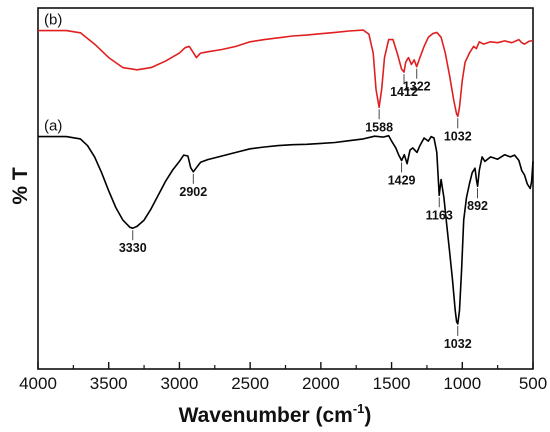  Describe the element at coordinates (53, 126) in the screenshot. I see `series-label: (a)` at that location.